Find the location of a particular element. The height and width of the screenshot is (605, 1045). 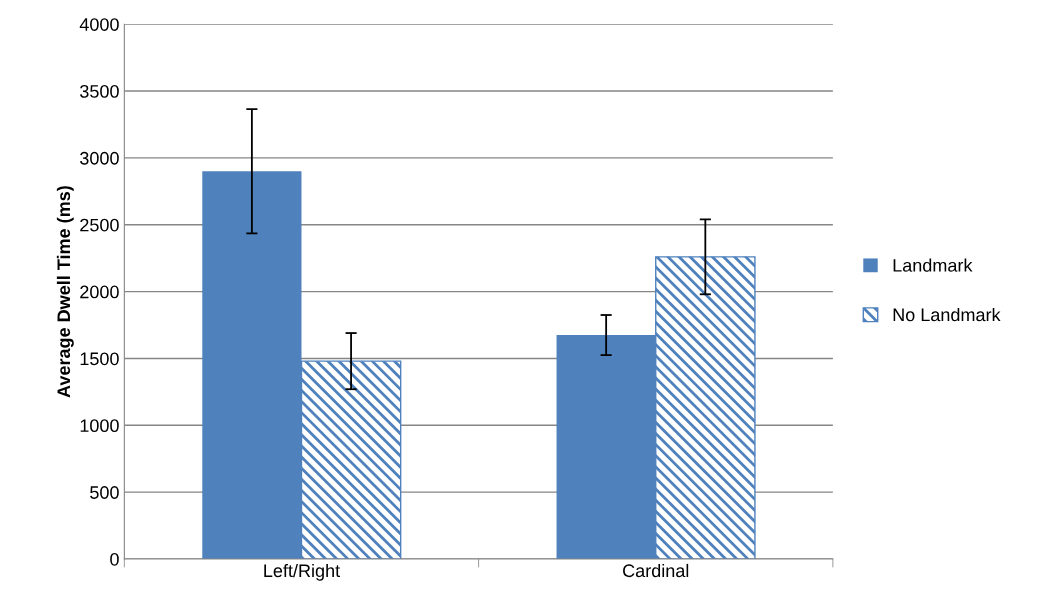

y-tick-label: 1000 is located at coordinates (99, 426).